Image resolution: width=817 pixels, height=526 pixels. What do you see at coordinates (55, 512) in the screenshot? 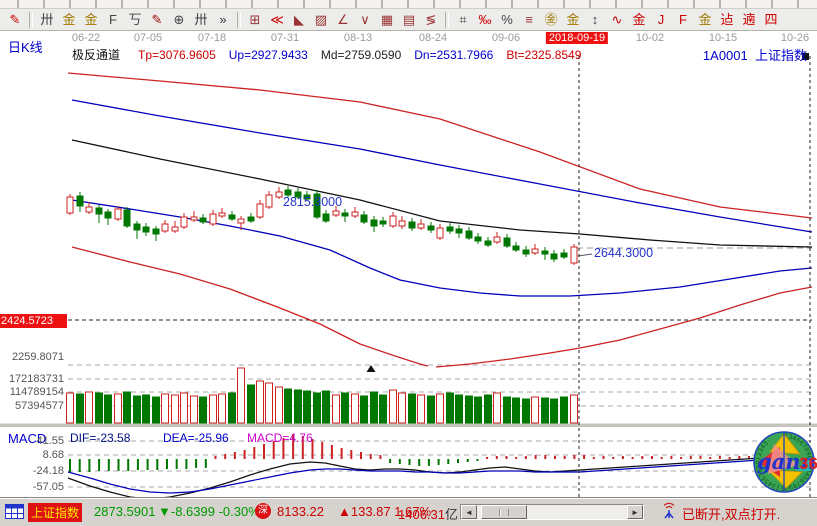
I see `index-name-badge: 上证指数` at bounding box center [55, 512].